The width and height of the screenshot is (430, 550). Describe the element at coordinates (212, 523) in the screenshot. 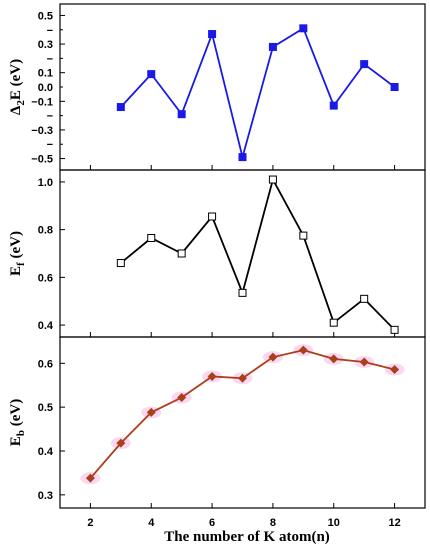

I see `x-tick-label: 6` at that location.